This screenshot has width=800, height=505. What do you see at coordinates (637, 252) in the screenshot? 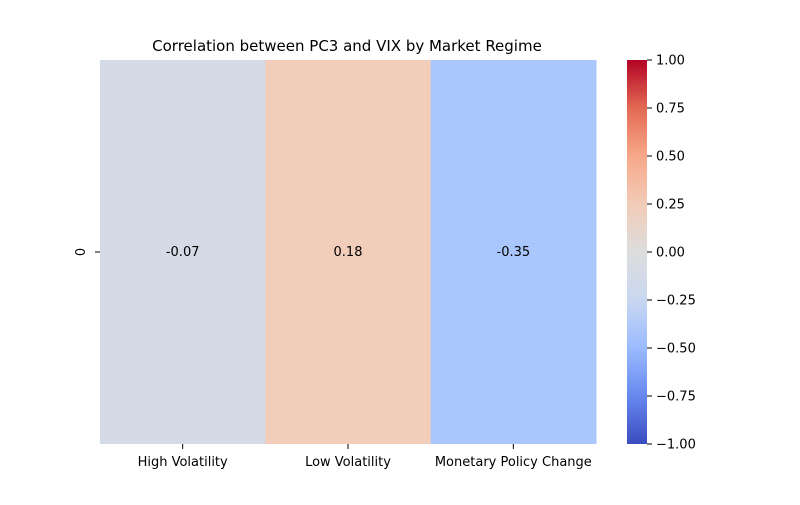
I see `colorbar-gradient` at bounding box center [637, 252].